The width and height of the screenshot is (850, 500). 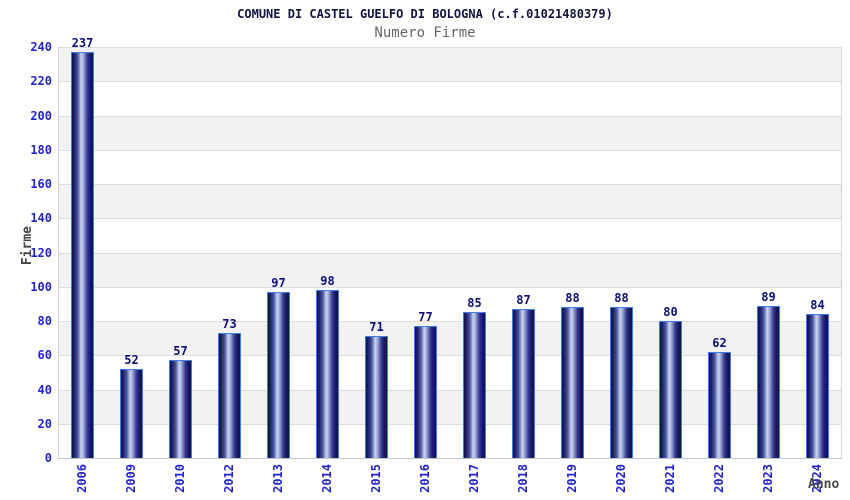 What do you see at coordinates (180, 351) in the screenshot?
I see `bar-value-label: 57` at bounding box center [180, 351].